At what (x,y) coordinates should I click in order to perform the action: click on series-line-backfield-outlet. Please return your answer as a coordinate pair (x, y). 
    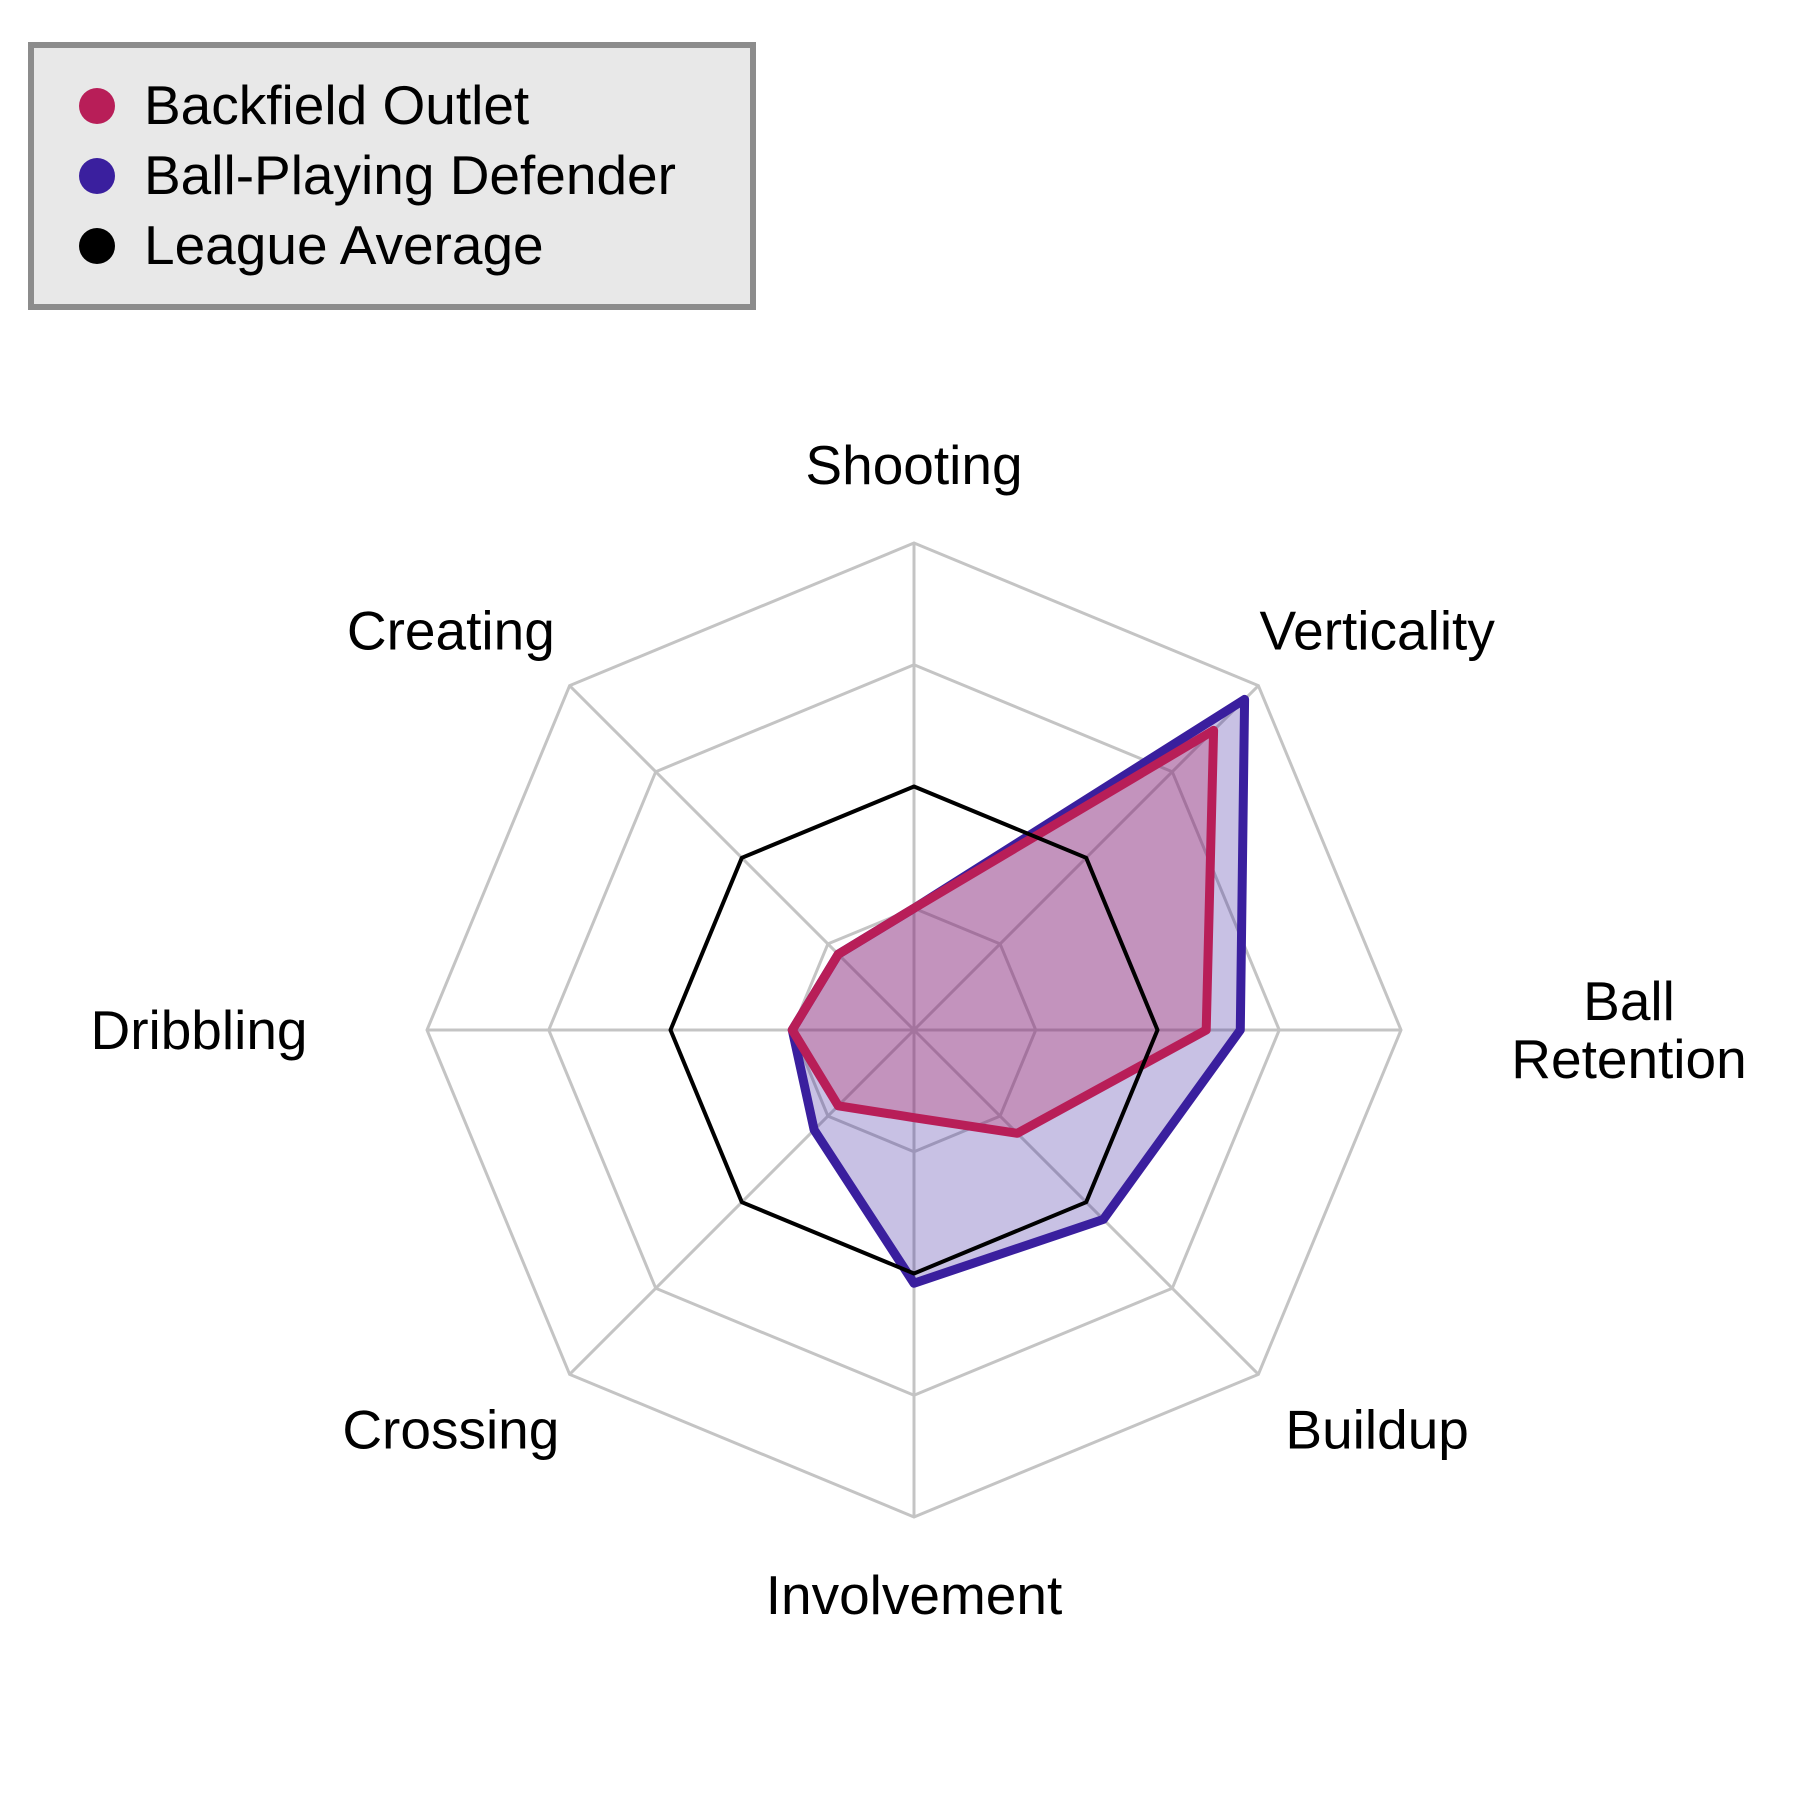
    Looking at the image, I should click on (1003, 931).